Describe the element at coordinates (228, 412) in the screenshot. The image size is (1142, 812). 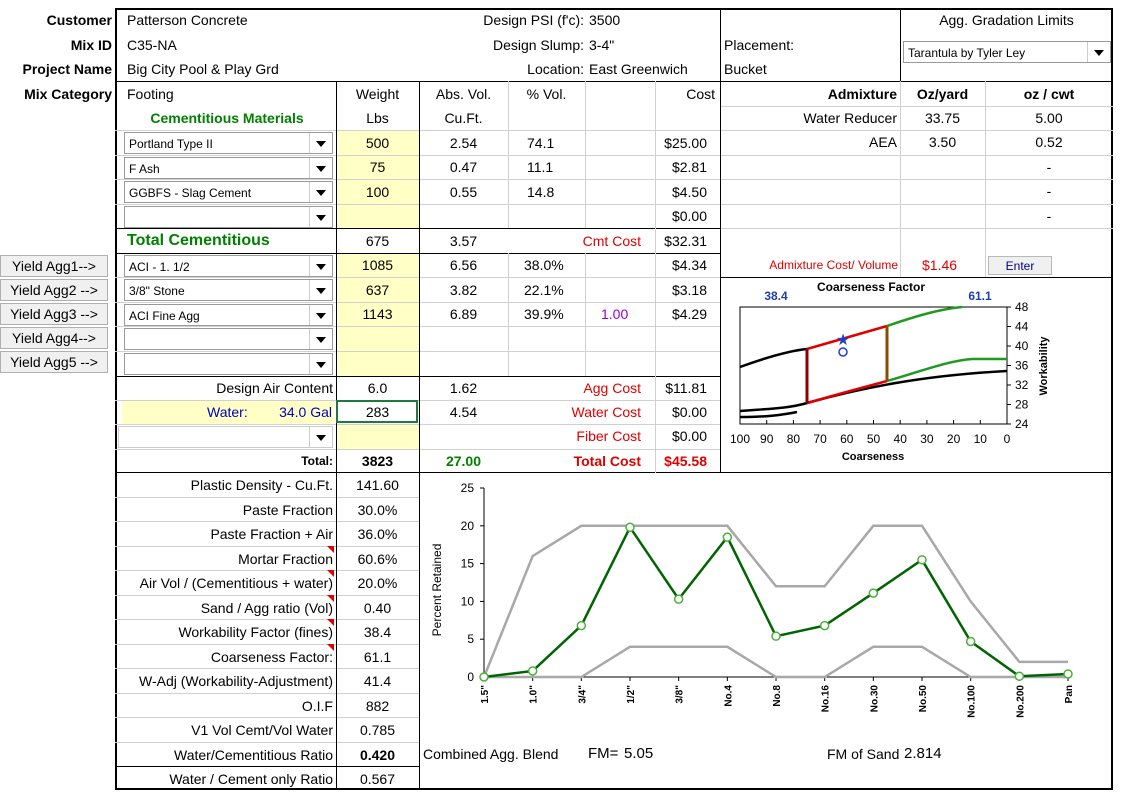
I see `water-input-cell` at that location.